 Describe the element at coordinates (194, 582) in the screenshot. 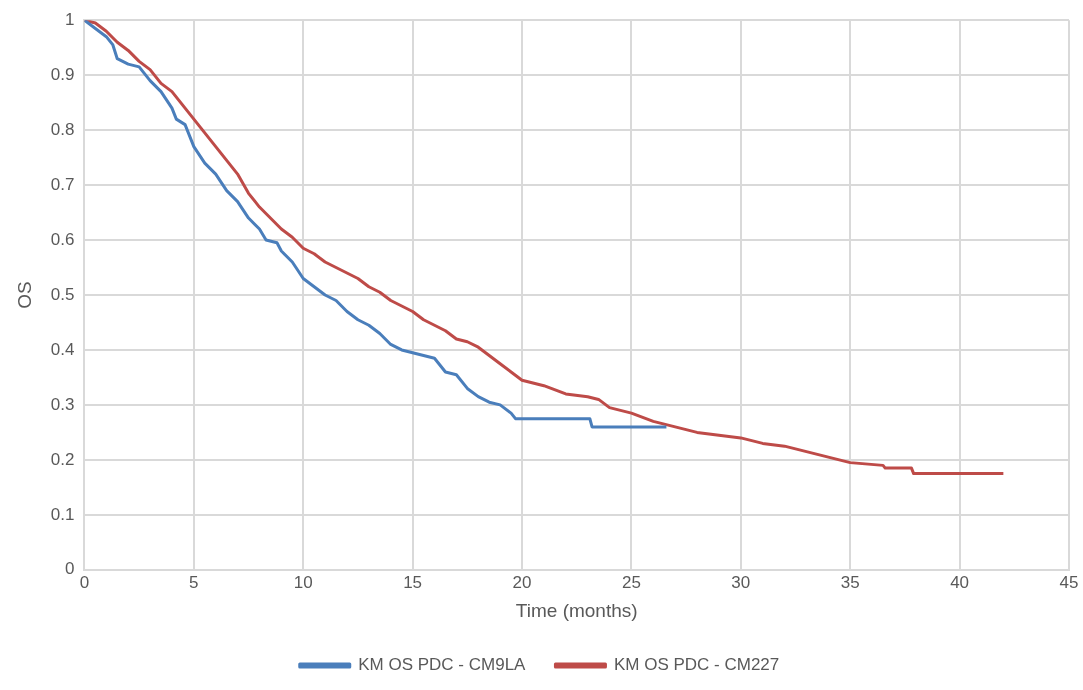

I see `x-tick-label: 5` at that location.